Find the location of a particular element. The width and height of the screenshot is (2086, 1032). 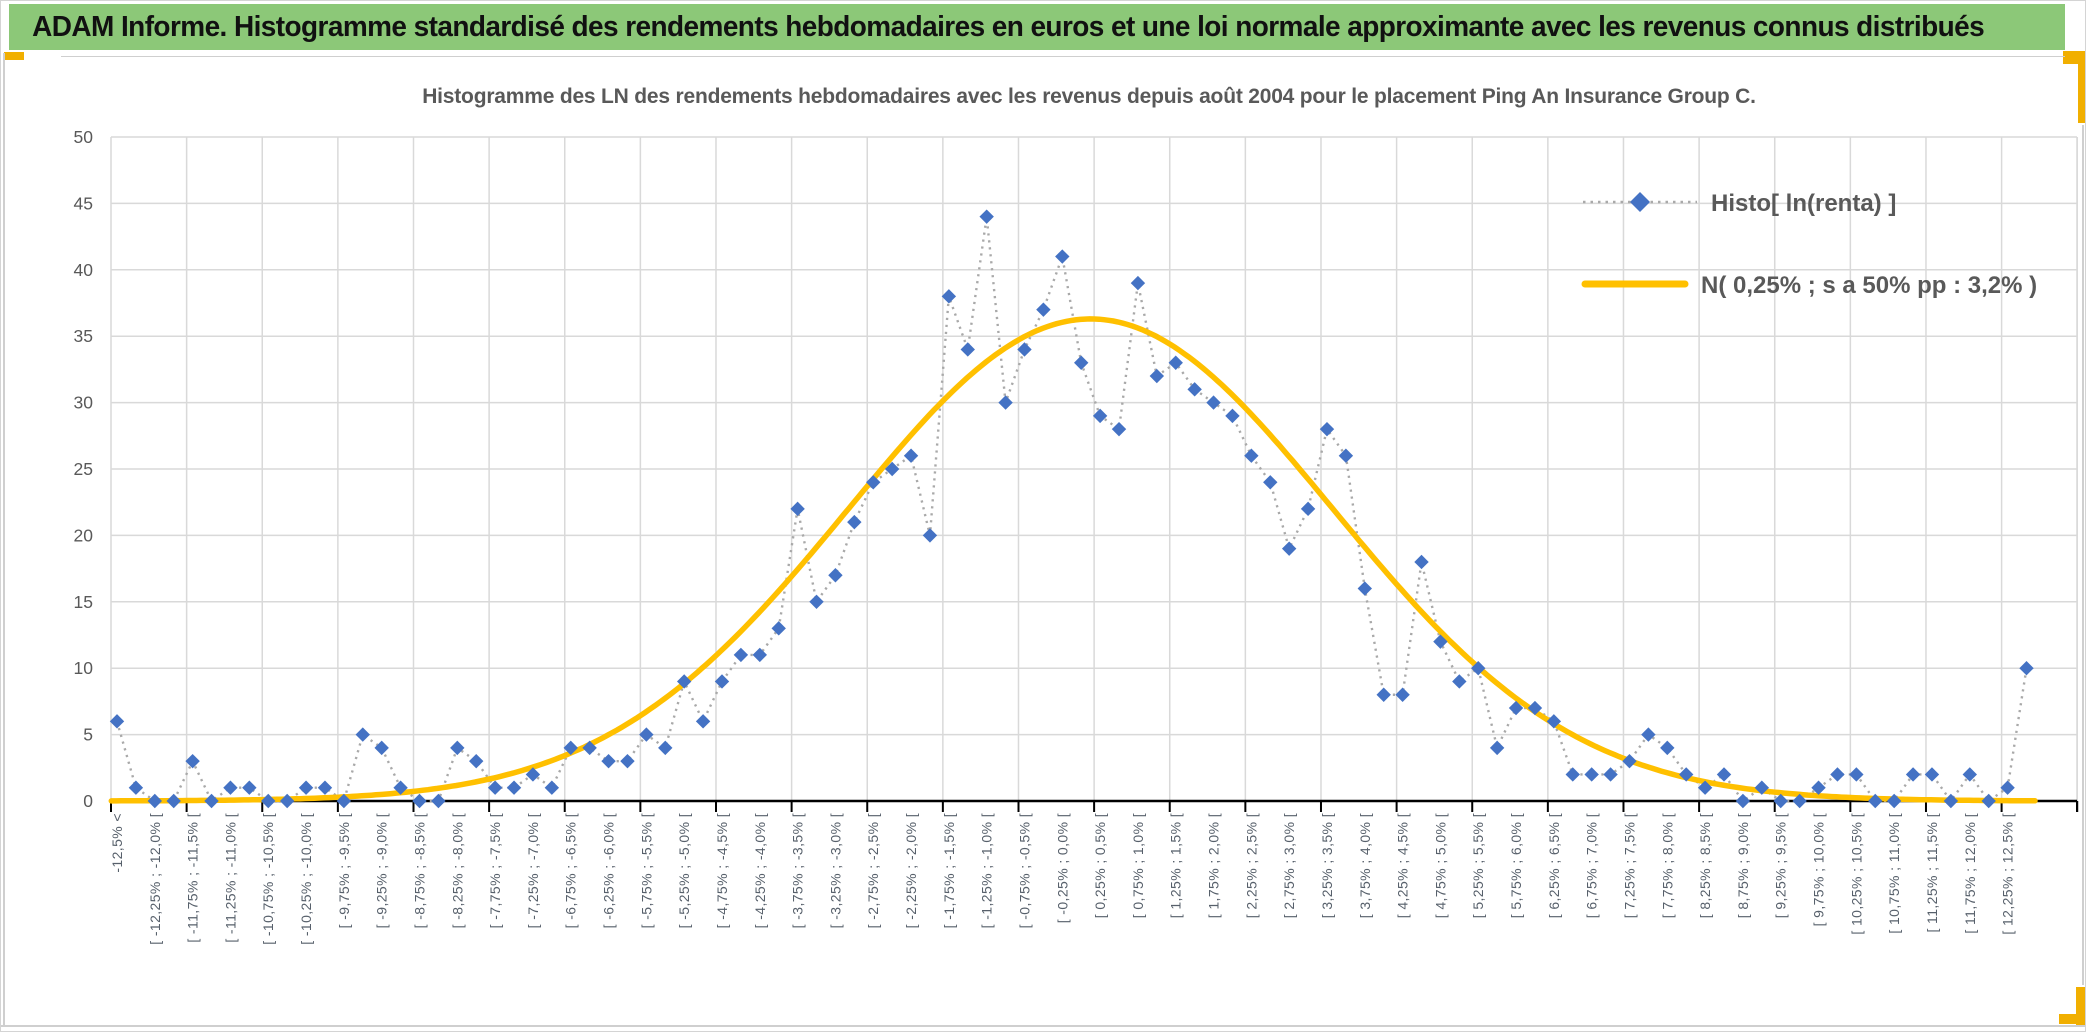

x-tick-label: [ -4,75% ; -4,5% [ is located at coordinates (722, 870).